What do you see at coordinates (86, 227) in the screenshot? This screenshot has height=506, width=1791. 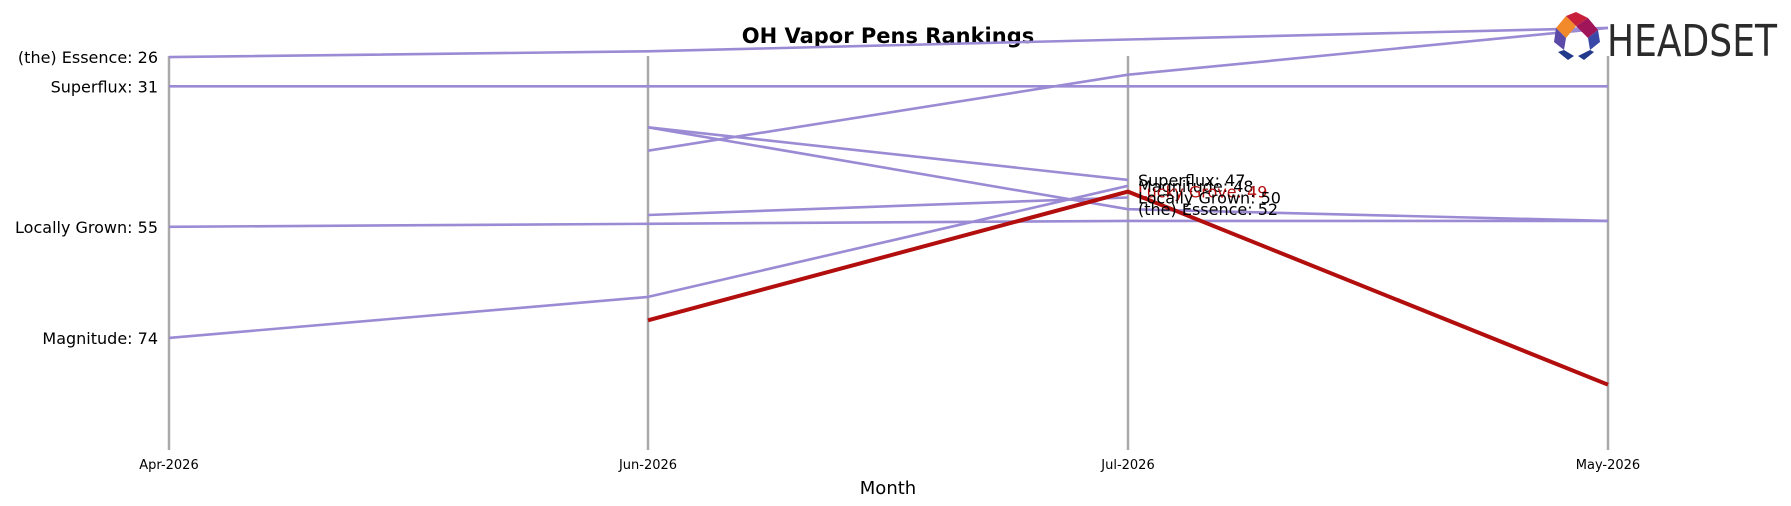 I see `left-rank-label: Locally Grown: 55` at bounding box center [86, 227].